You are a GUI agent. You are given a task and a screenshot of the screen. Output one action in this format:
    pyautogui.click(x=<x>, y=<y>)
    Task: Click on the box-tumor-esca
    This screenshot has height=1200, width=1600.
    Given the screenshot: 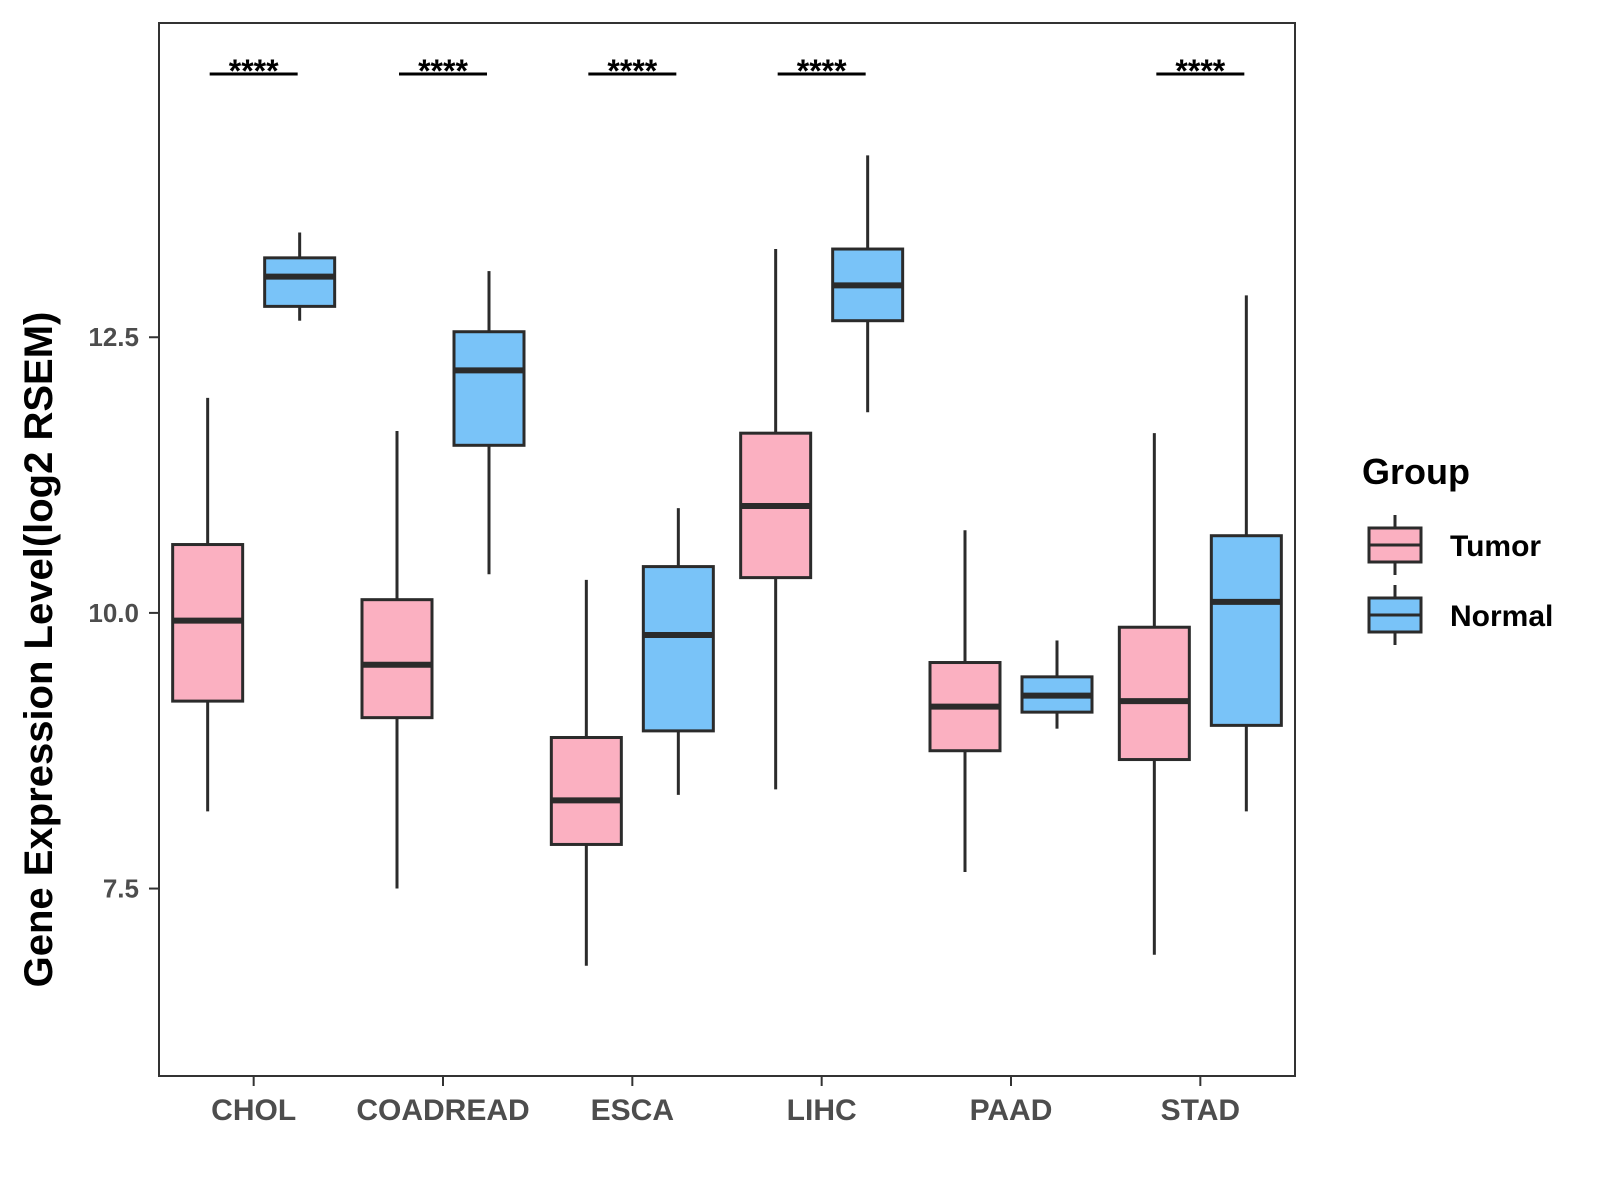 What is the action you would take?
    pyautogui.click(x=586, y=772)
    